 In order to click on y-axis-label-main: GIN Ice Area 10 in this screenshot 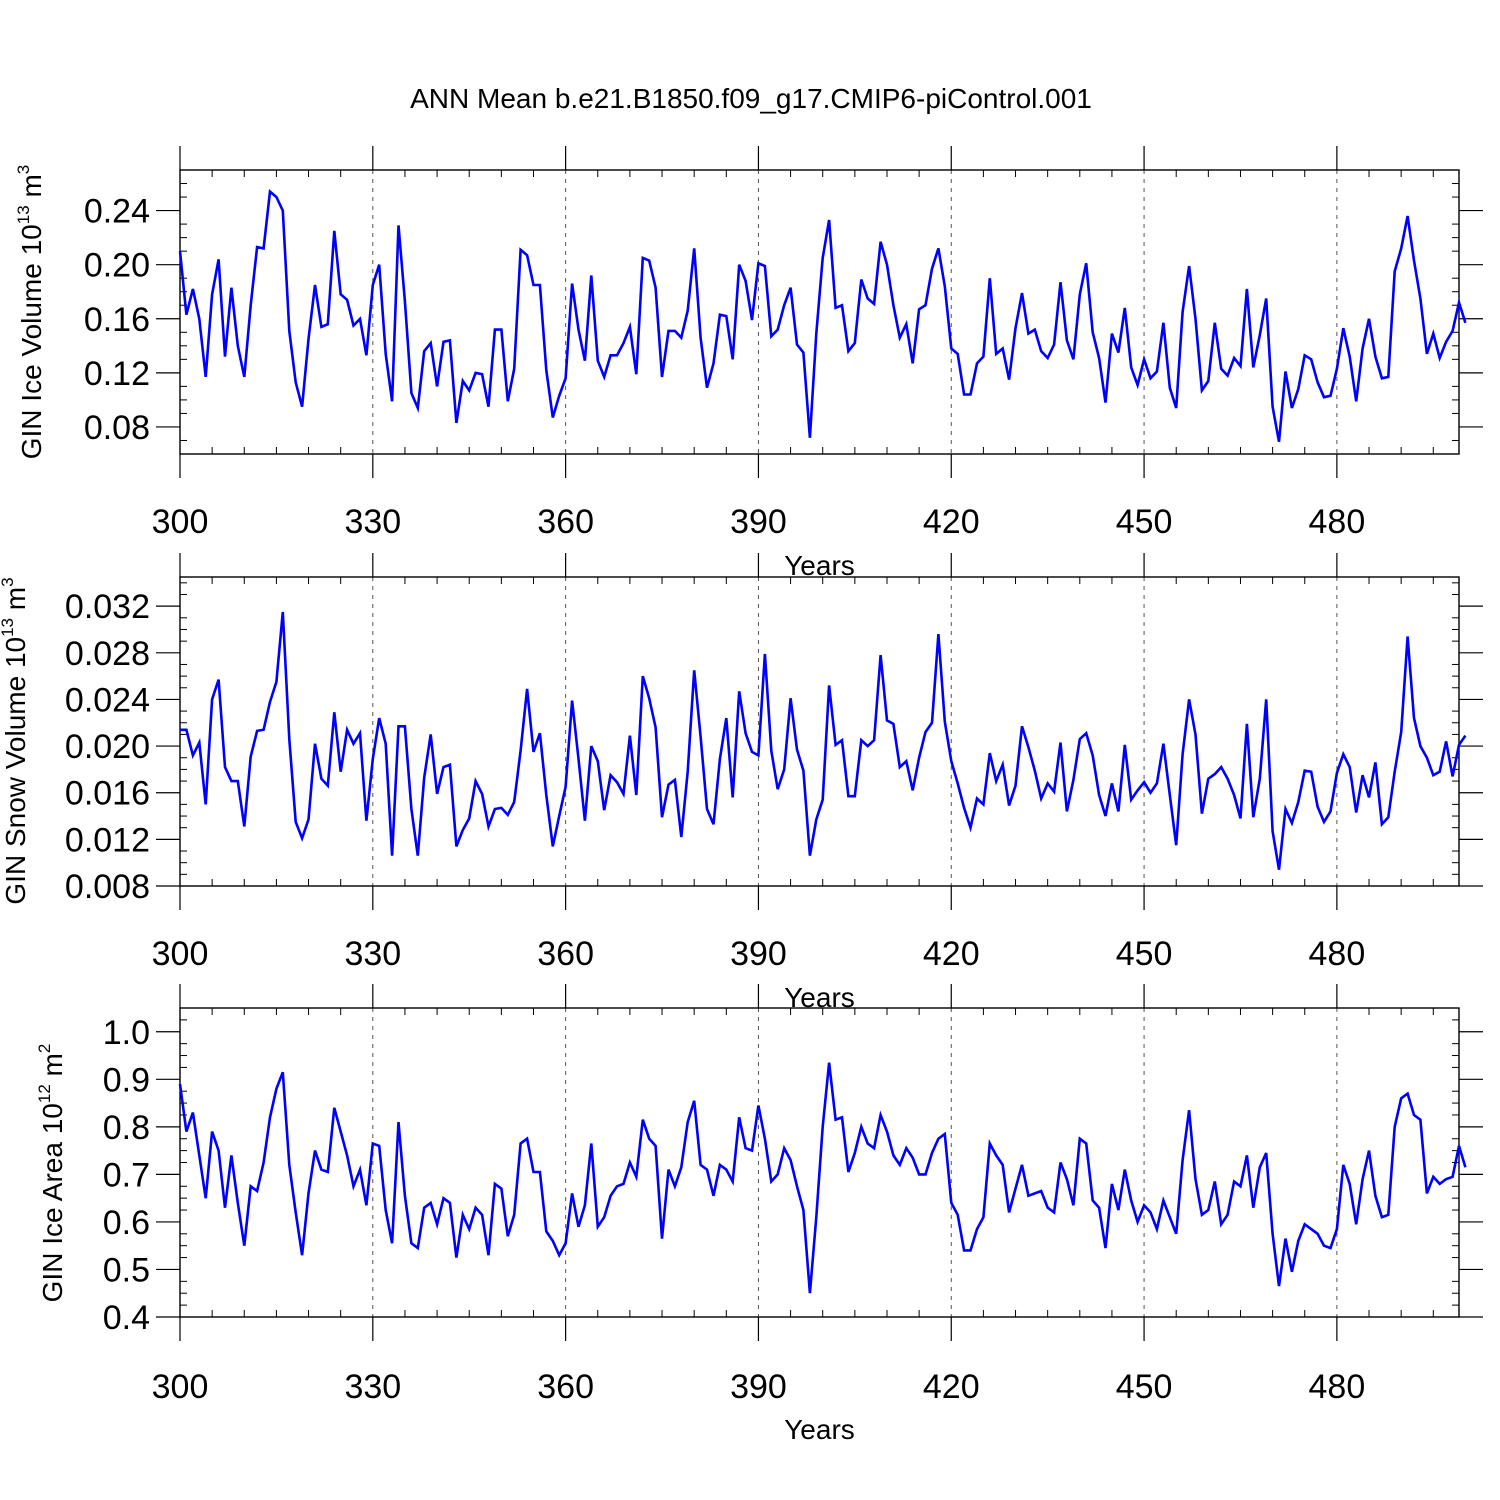, I will do `click(52, 1202)`.